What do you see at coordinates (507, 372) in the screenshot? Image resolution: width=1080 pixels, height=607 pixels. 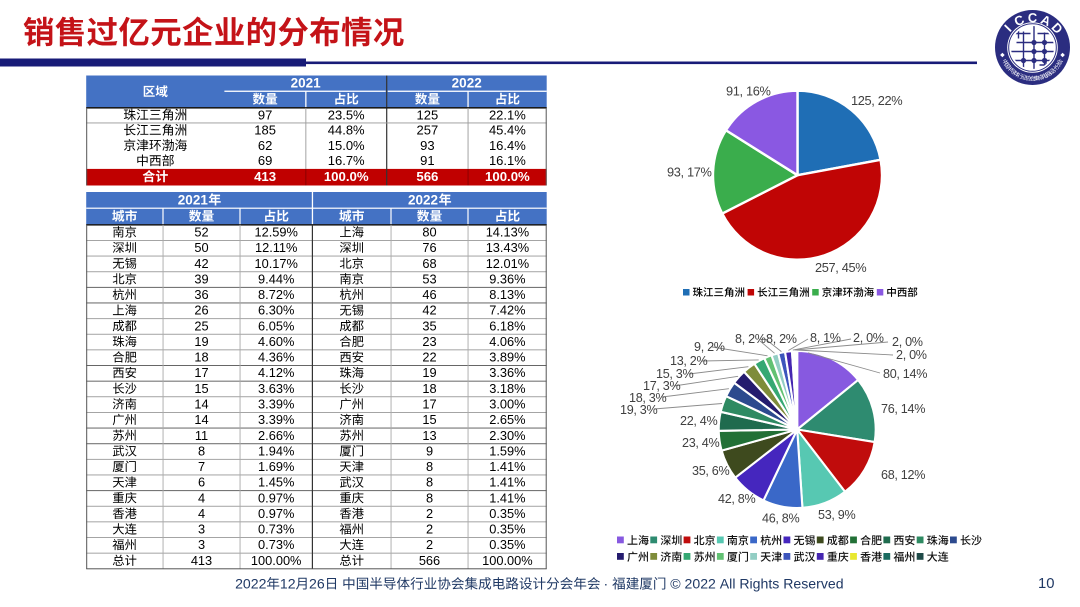 I see `svg-text: 3.36%` at bounding box center [507, 372].